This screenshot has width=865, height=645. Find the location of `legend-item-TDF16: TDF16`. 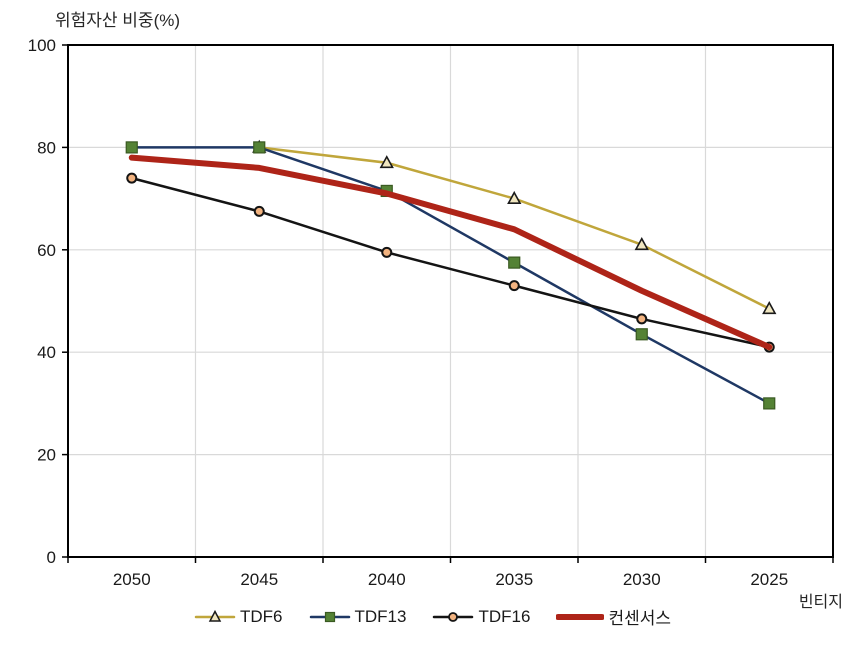

legend-item-TDF16: TDF16 is located at coordinates (481, 617).